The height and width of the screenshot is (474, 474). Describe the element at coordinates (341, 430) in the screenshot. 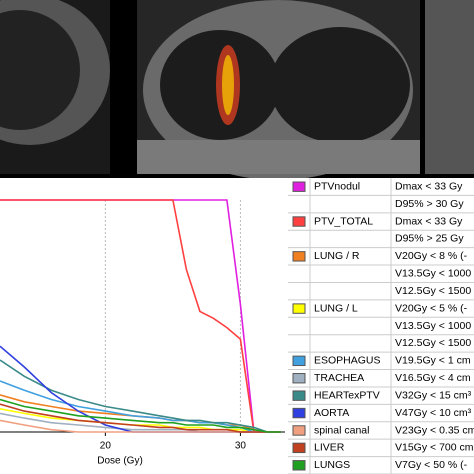

I see `structure-name: spinal canal` at that location.